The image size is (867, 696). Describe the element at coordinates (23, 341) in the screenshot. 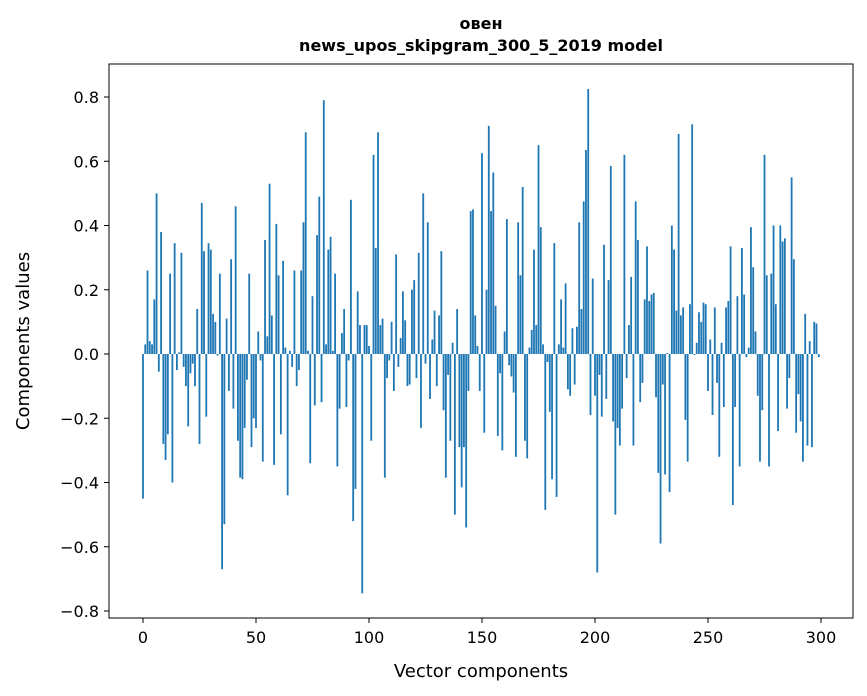

I see `y-axis-label: Components values` at that location.